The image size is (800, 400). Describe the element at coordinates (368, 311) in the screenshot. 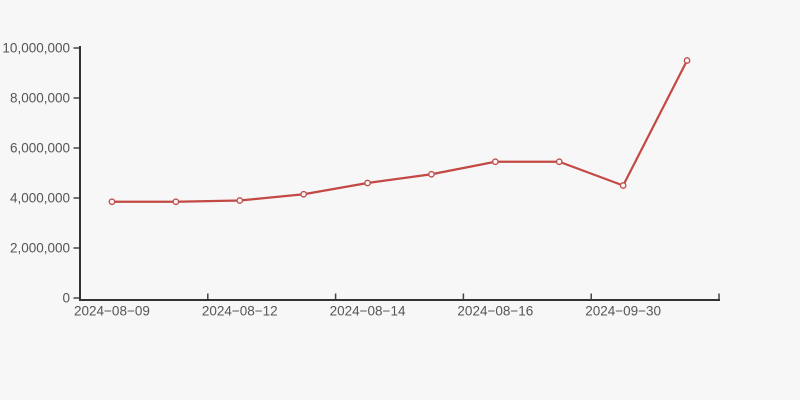

I see `x-tick-label: 2024−08−14` at that location.